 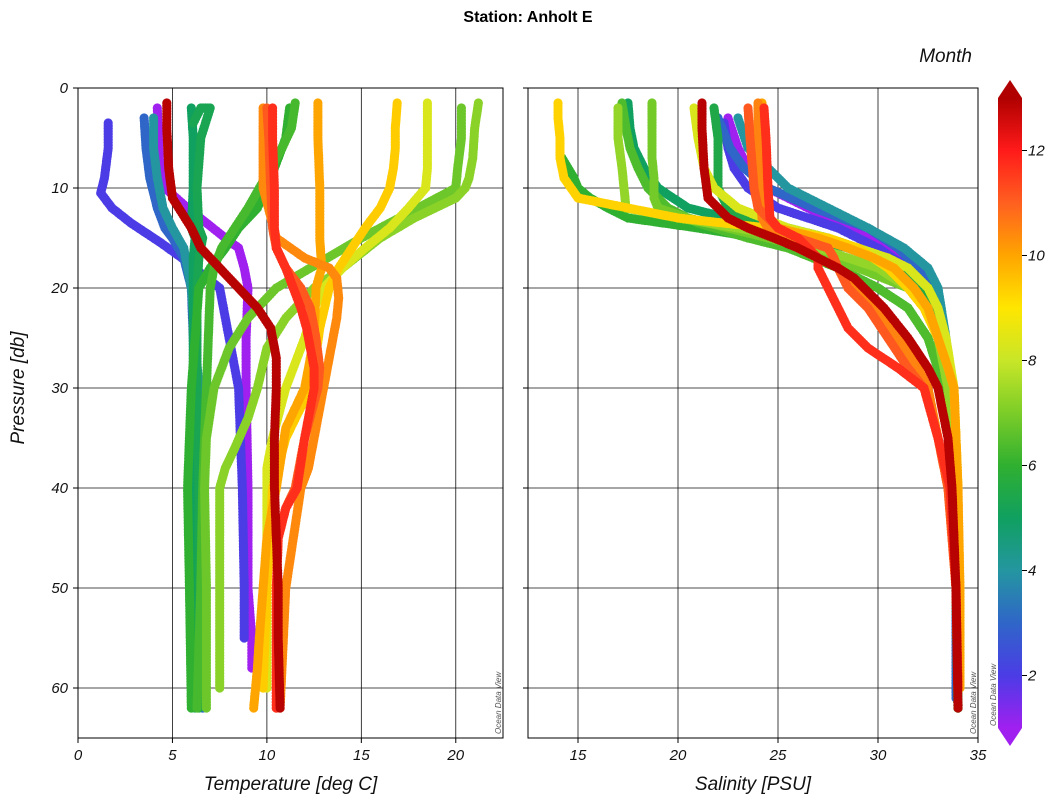 I want to click on y-tick-label: 60, so click(x=59, y=688).